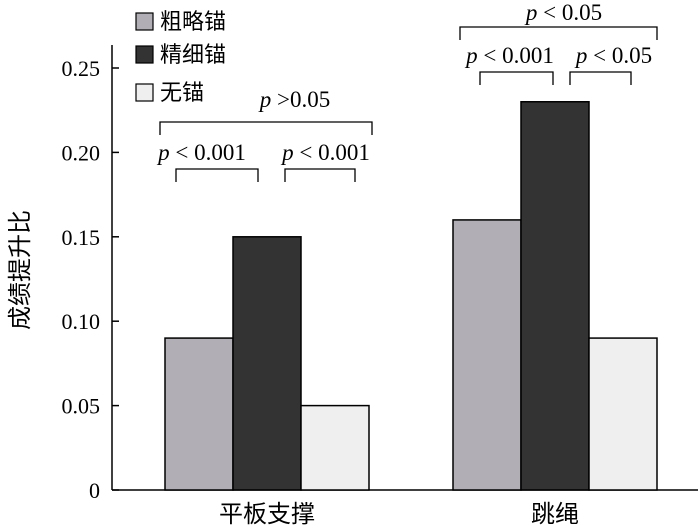 The height and width of the screenshot is (529, 700). What do you see at coordinates (81, 68) in the screenshot?
I see `y-tick-label: 0.25` at bounding box center [81, 68].